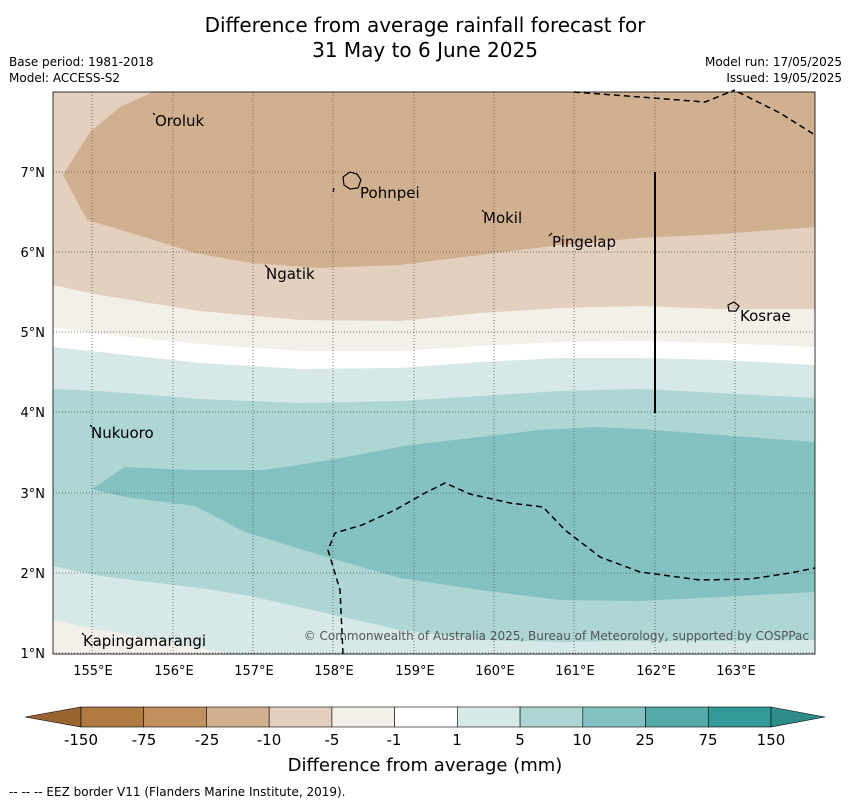 The image size is (850, 804). What do you see at coordinates (502, 218) in the screenshot?
I see `place-label-mokil: Mokil` at bounding box center [502, 218].